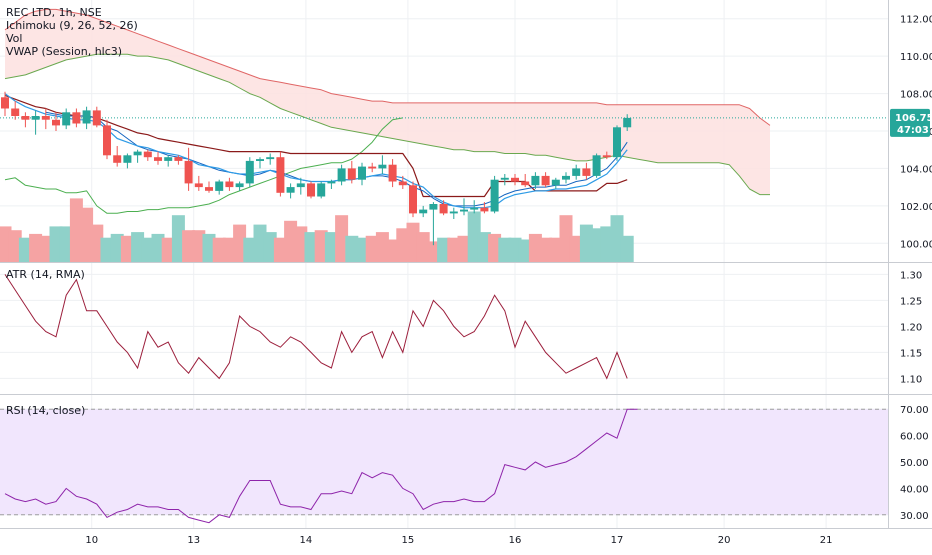 The image size is (932, 555). Describe the element at coordinates (911, 275) in the screenshot. I see `atr-tick-label: 1.30` at that location.